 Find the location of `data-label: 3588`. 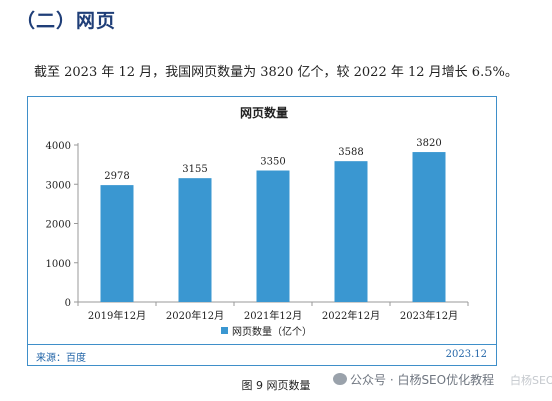

data-label: 3588 is located at coordinates (350, 152).